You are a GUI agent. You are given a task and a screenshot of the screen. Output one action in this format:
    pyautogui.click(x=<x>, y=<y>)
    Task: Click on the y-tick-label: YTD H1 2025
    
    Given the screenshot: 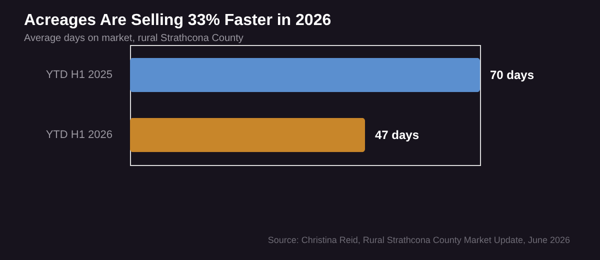 What is the action you would take?
    pyautogui.click(x=79, y=75)
    